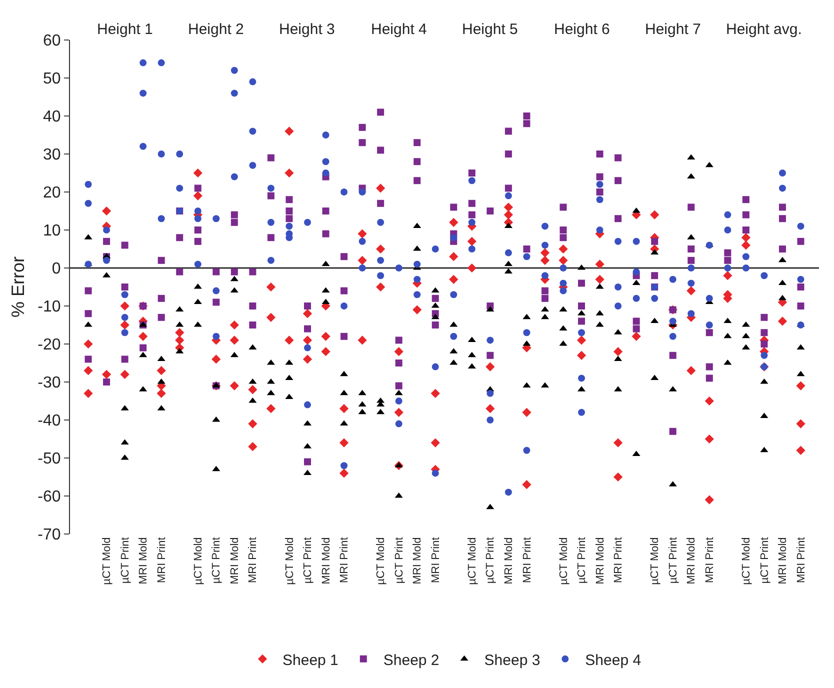  I want to click on y-tick-label: -30, so click(49, 383).